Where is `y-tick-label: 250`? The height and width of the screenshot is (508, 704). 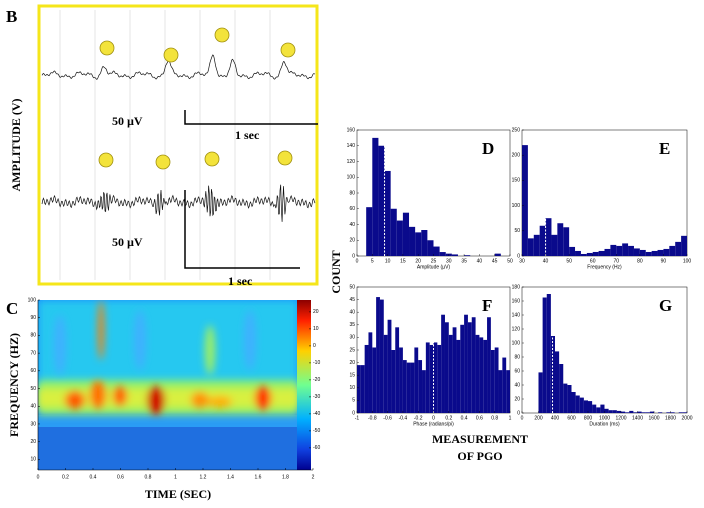
y-tick-label: 250 is located at coordinates (516, 130).